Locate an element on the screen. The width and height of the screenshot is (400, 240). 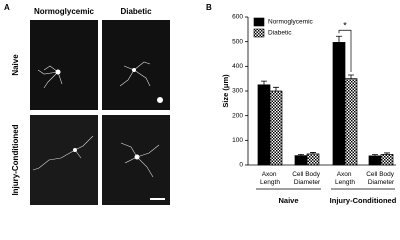
panel-label: B is located at coordinates (209, 7).